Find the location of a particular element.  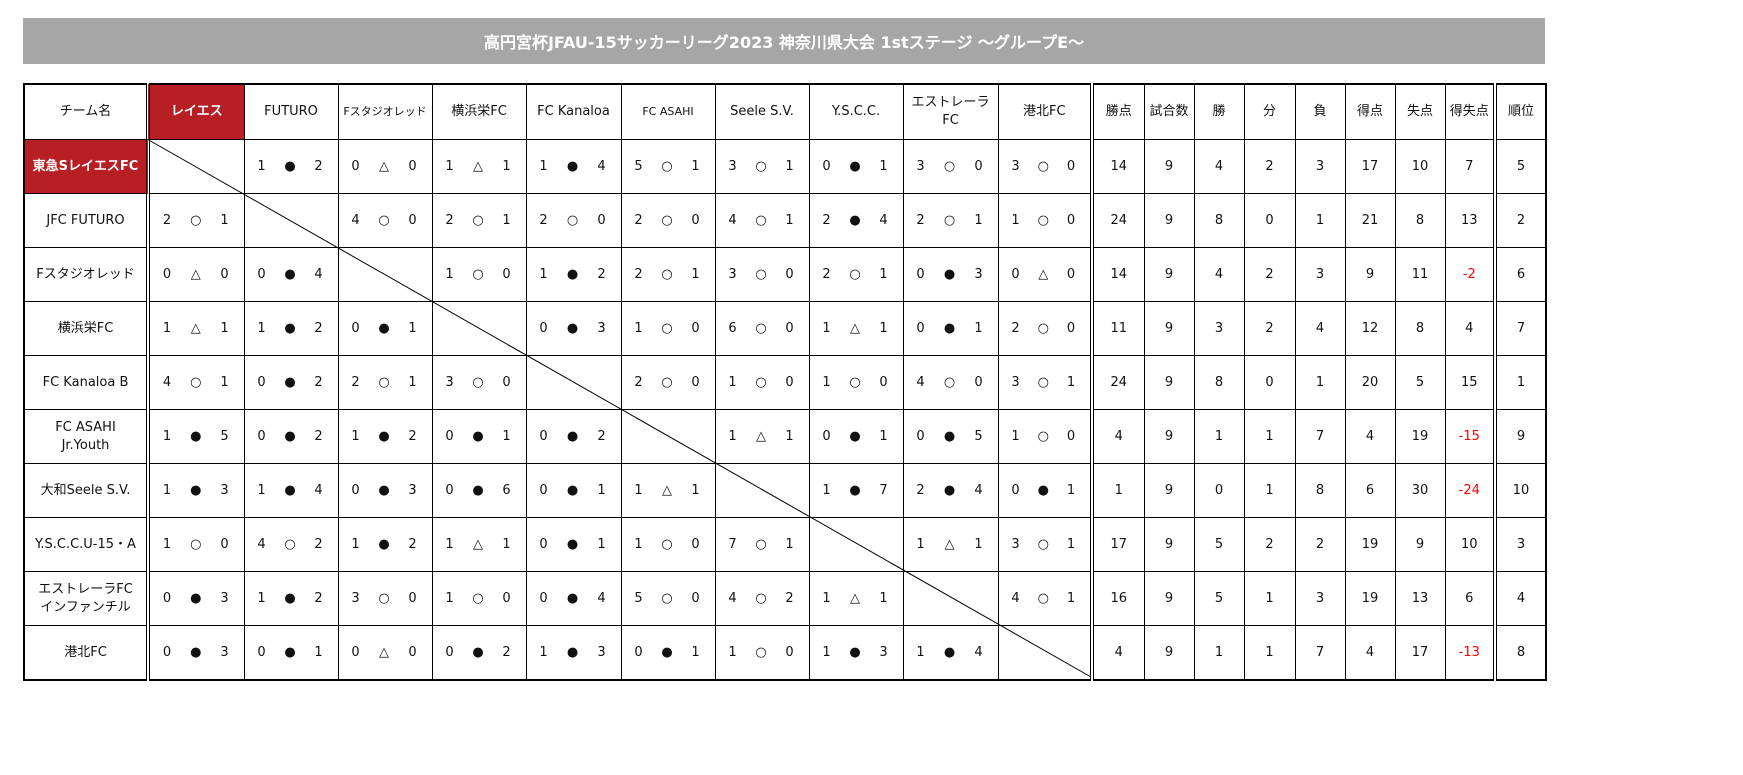

self-match-cell is located at coordinates (385, 274).